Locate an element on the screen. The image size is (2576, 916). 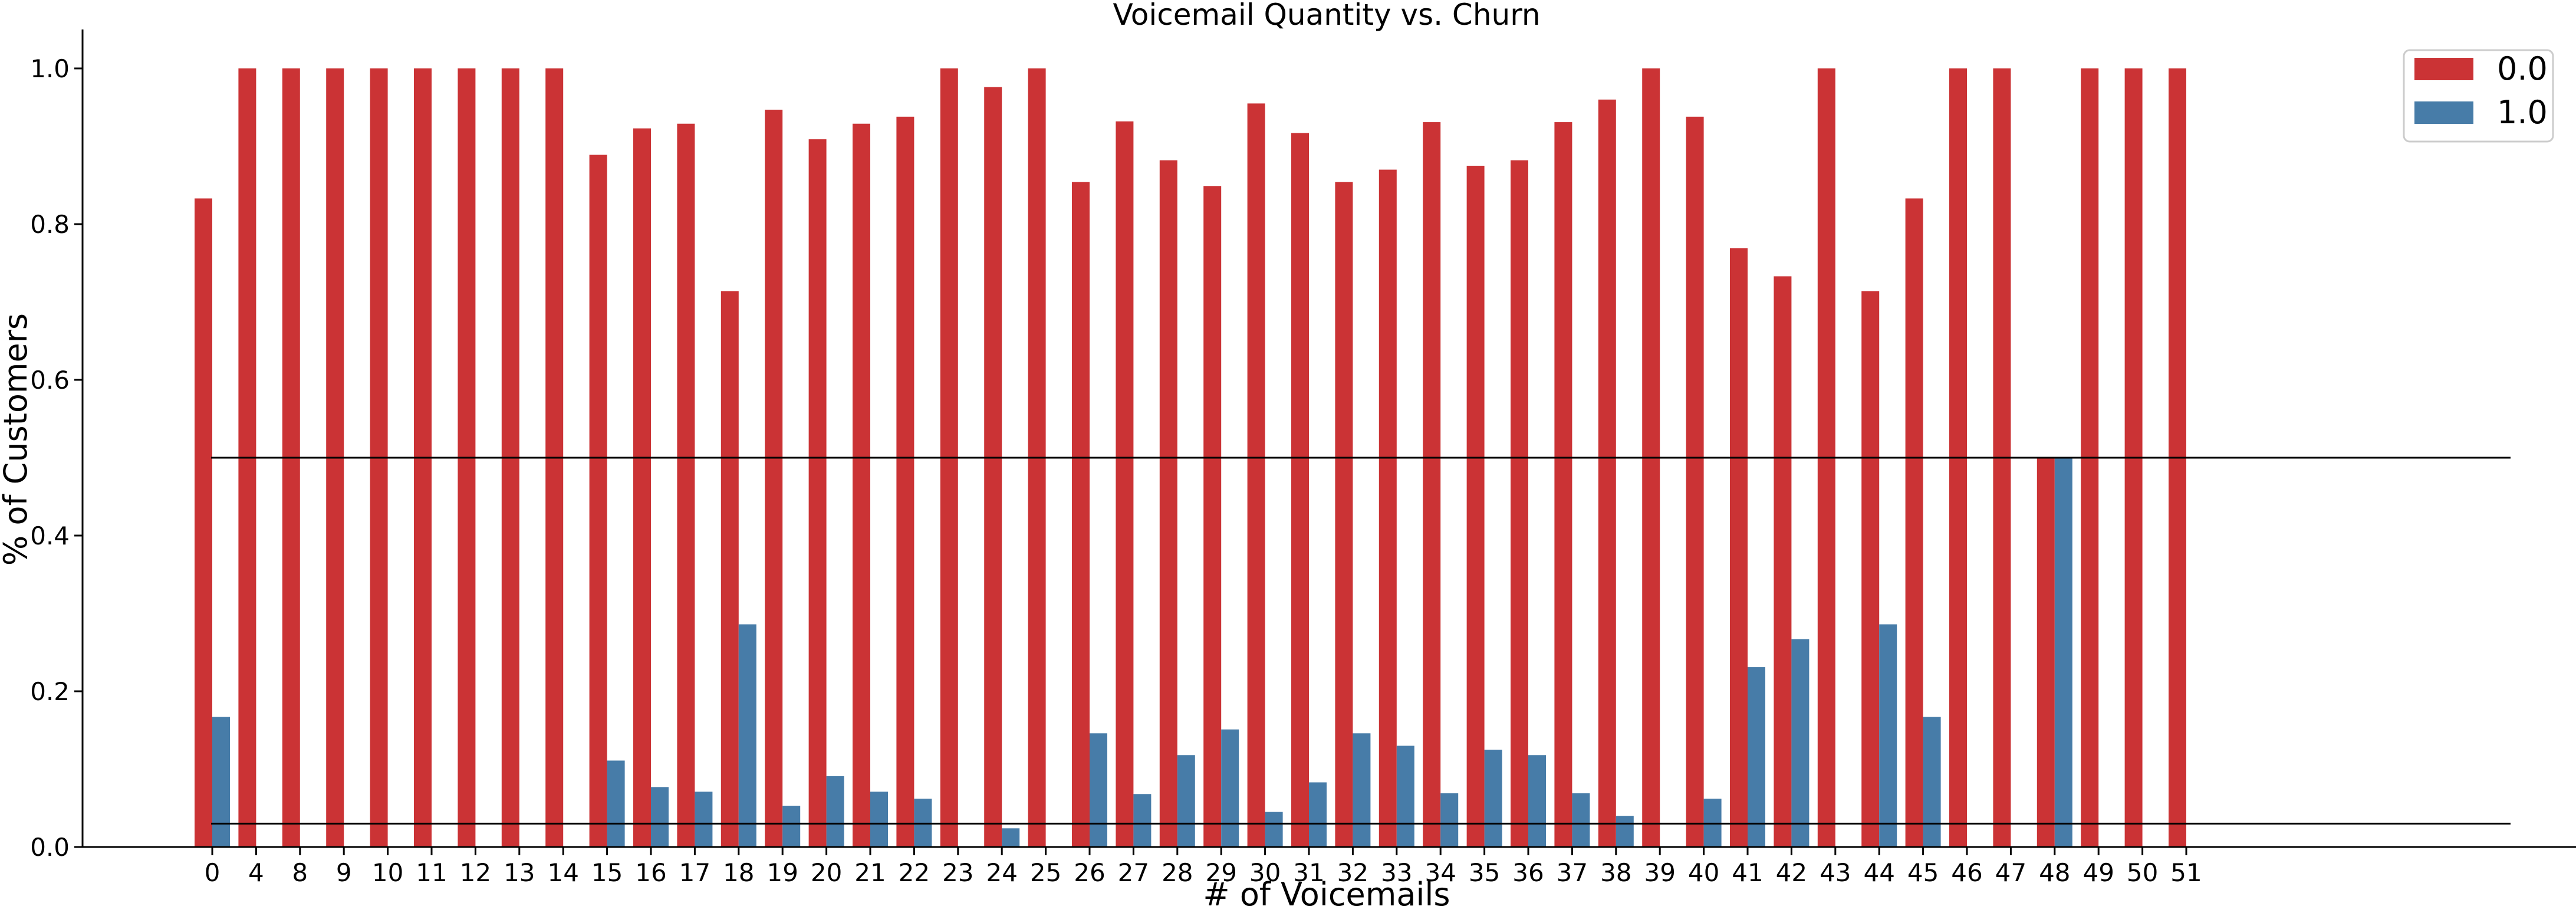
x-tick-label: 19 is located at coordinates (782, 872).